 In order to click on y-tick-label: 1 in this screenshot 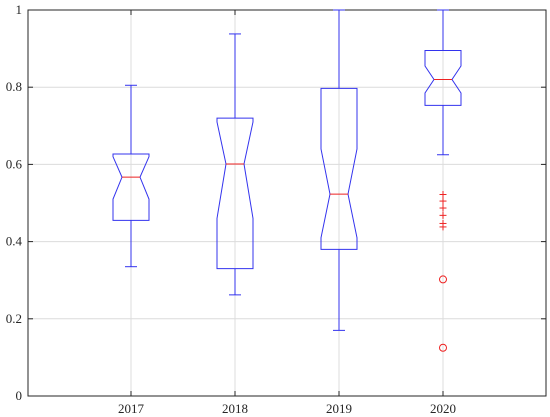, I will do `click(19, 9)`.